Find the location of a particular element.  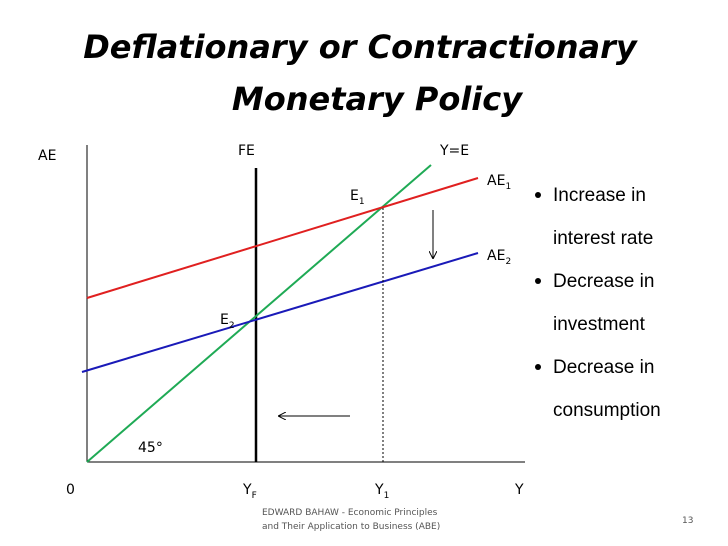

title-line: Monetary Policy is located at coordinates (377, 99).